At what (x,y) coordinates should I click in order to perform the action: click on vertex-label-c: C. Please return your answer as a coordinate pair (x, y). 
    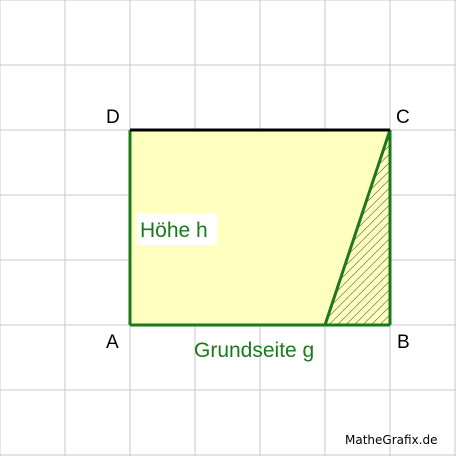
    Looking at the image, I should click on (403, 117).